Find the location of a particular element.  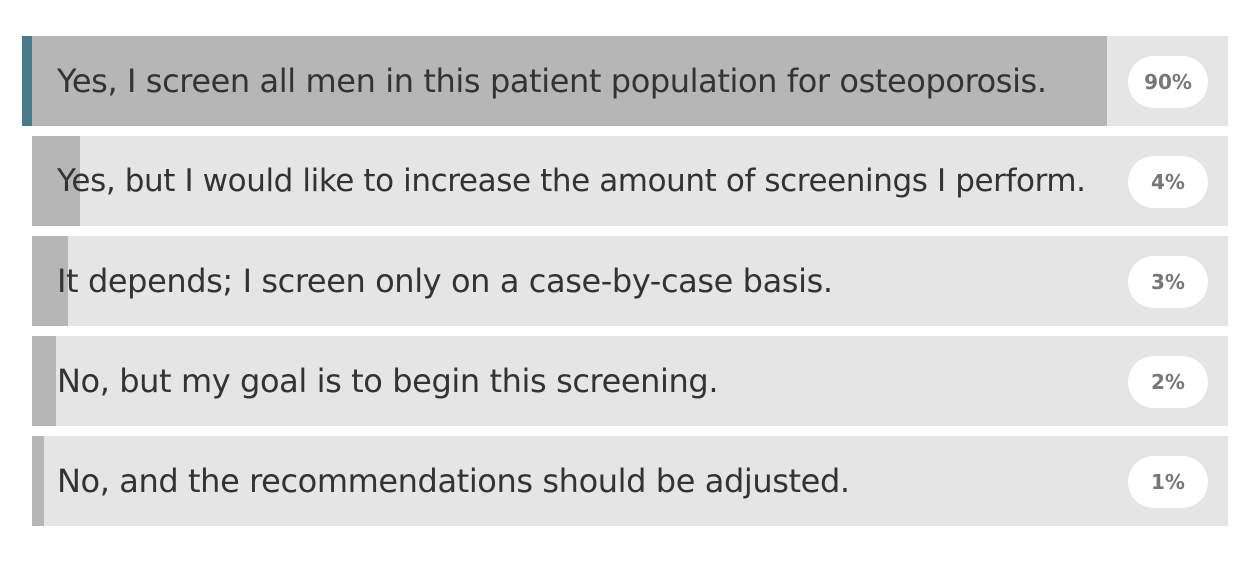

selected-indicator is located at coordinates (27, 81).